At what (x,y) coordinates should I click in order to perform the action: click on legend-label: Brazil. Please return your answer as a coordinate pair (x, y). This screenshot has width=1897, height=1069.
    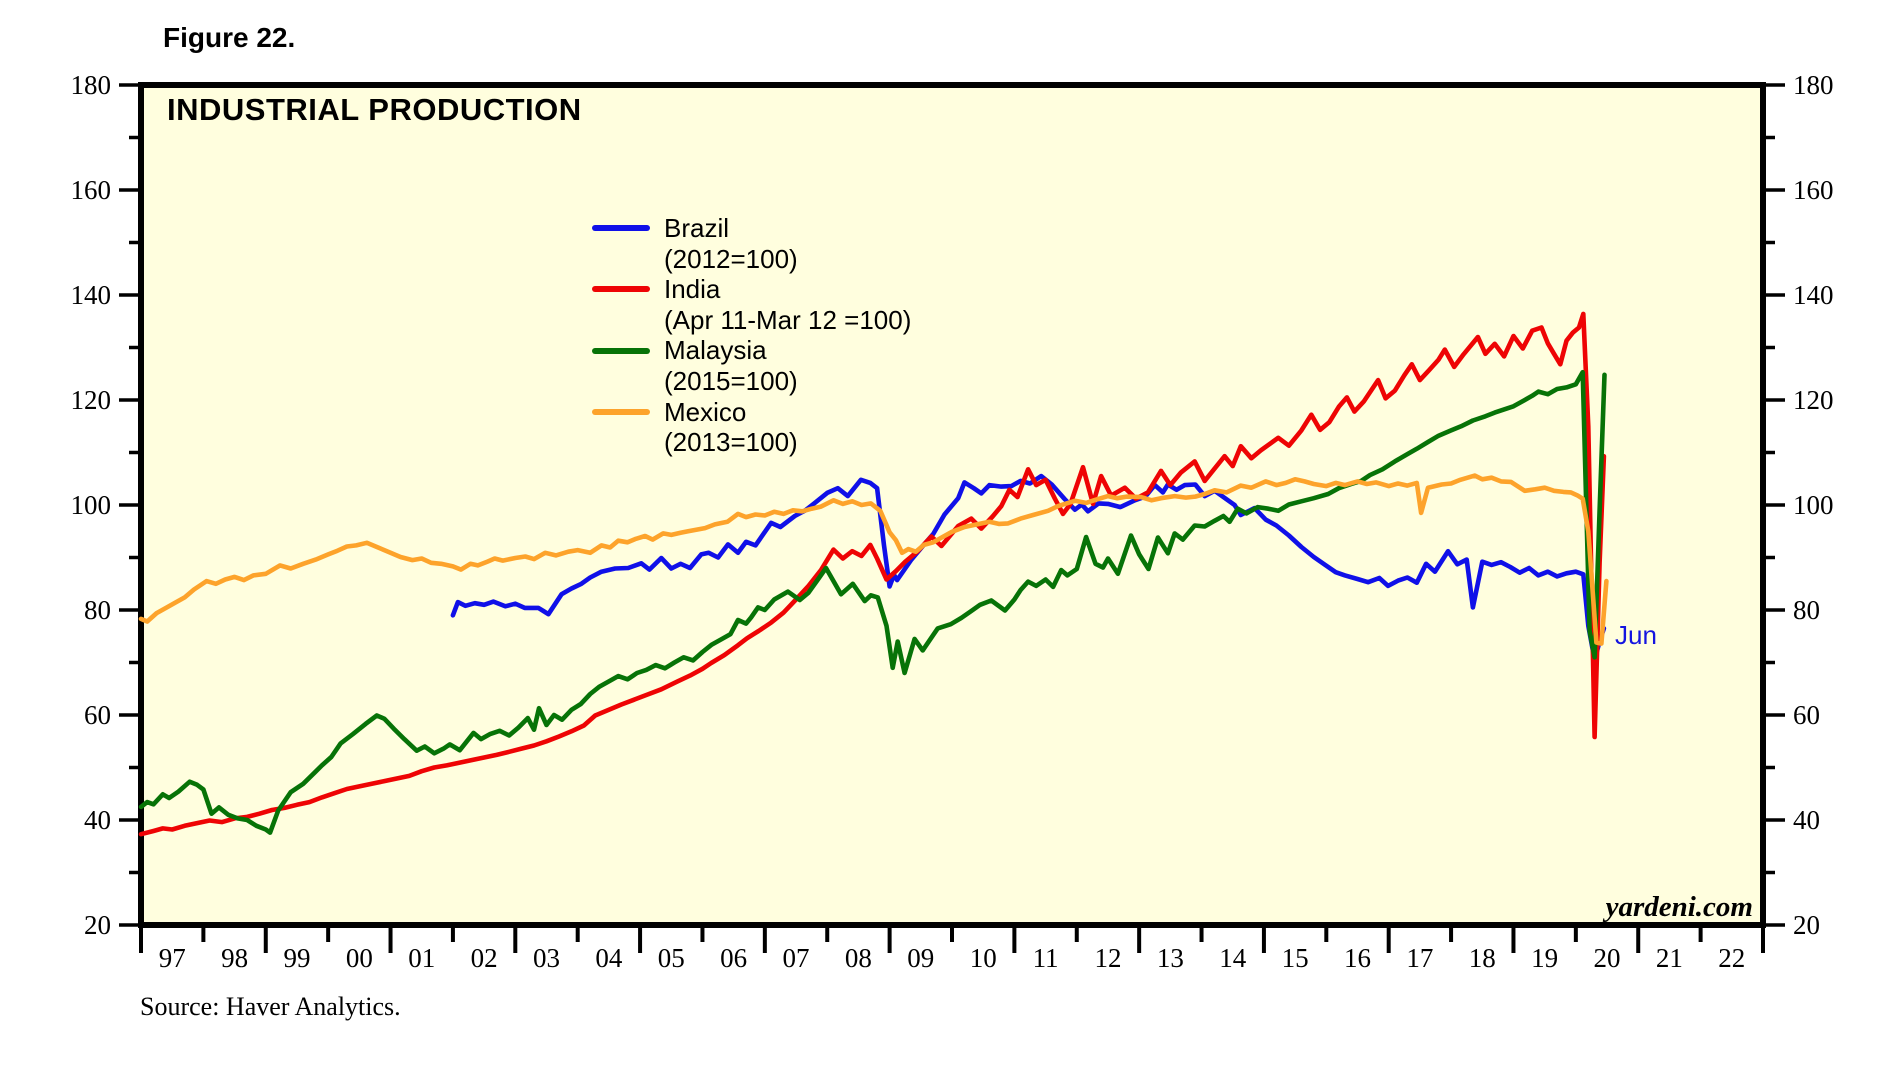
    Looking at the image, I should click on (697, 228).